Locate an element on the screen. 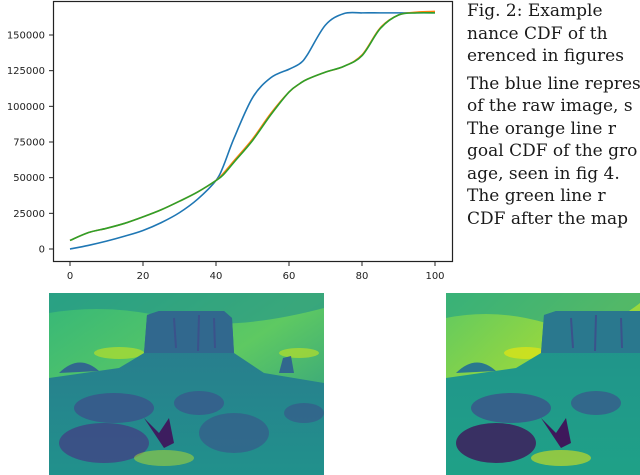 This screenshot has width=640, height=475. x-tick-label: 80 is located at coordinates (362, 276).